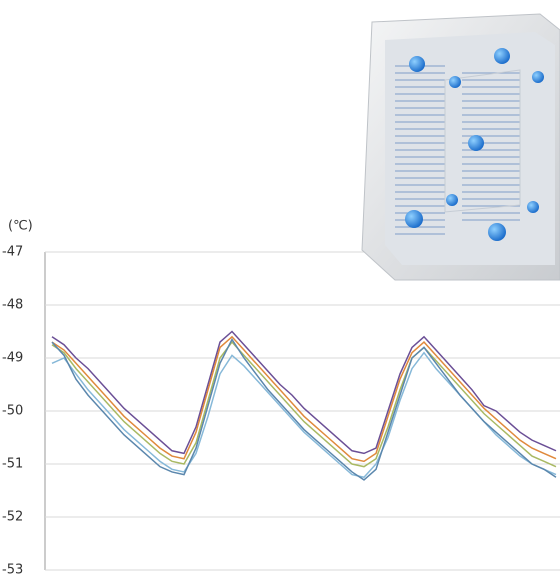 The width and height of the screenshot is (560, 575). What do you see at coordinates (12, 569) in the screenshot?
I see `y-tick-label: -53` at bounding box center [12, 569].